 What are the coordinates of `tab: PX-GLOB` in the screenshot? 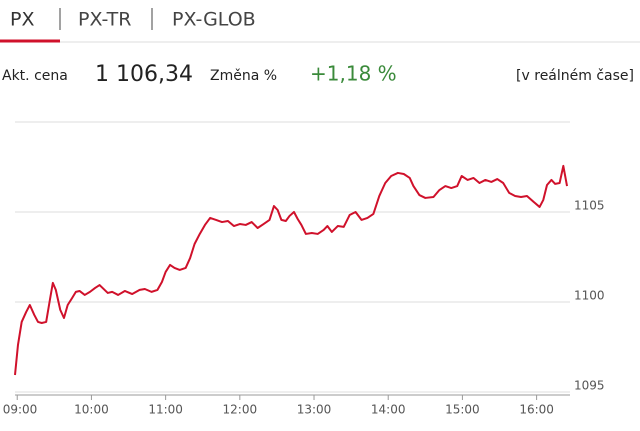 It's located at (214, 20).